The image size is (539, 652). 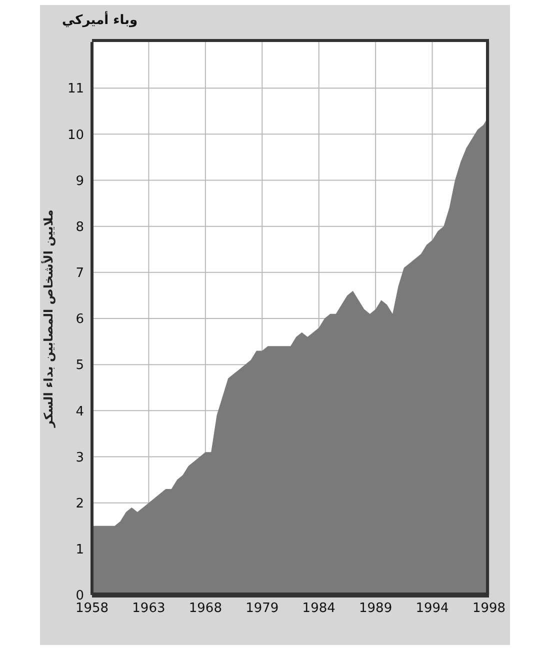 What do you see at coordinates (375, 608) in the screenshot?
I see `x-tick-label: 1989` at bounding box center [375, 608].